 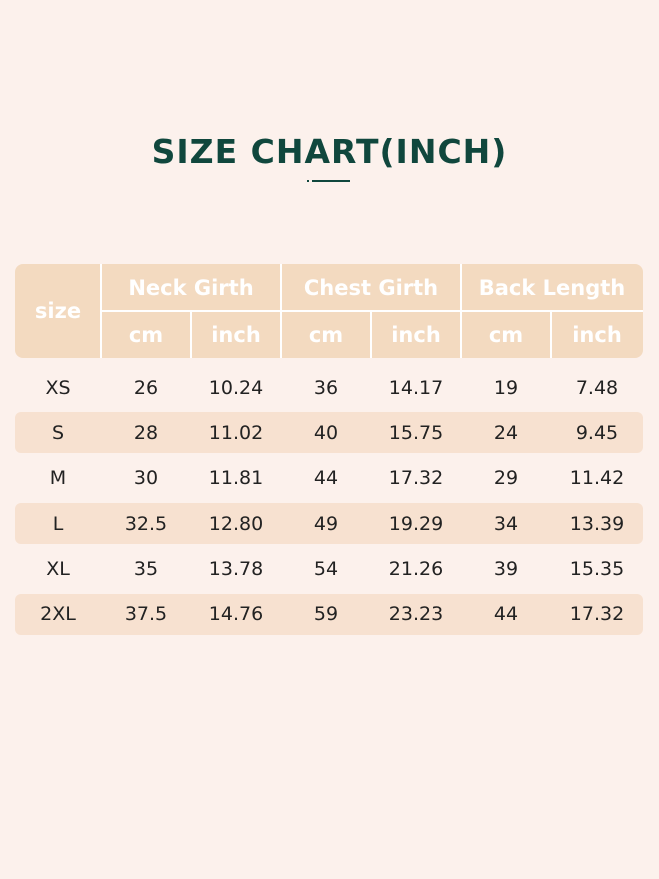 What do you see at coordinates (597, 387) in the screenshot?
I see `cell-back-inch: 7.48` at bounding box center [597, 387].